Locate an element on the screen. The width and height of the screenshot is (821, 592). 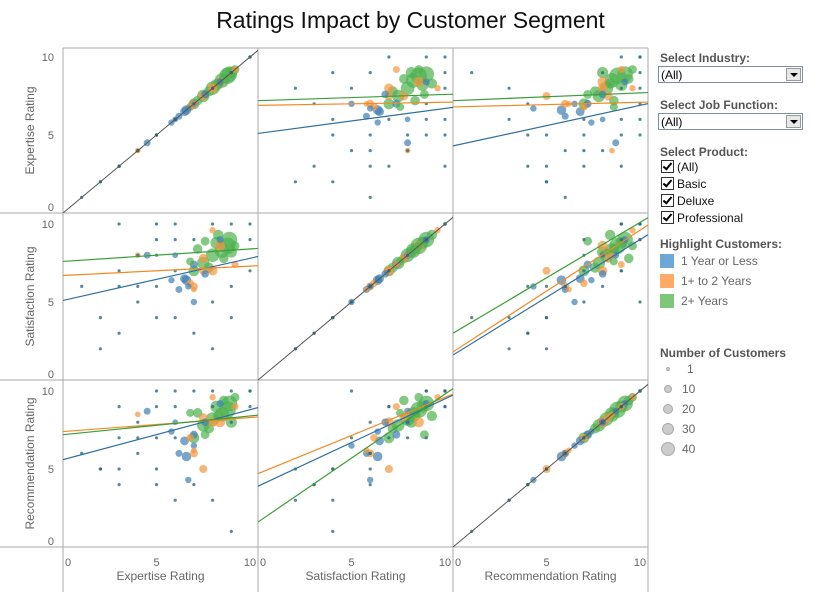
highlight-item-2-plus-years: 2+ Years is located at coordinates (694, 301).